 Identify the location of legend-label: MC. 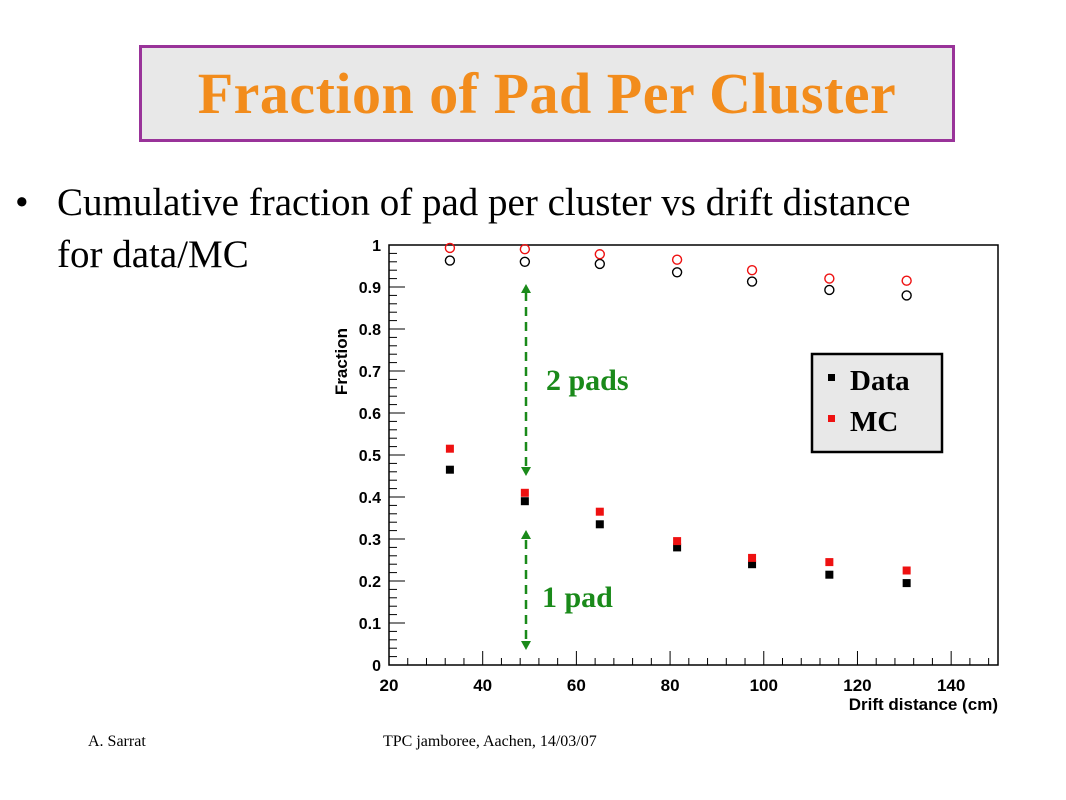
(874, 422).